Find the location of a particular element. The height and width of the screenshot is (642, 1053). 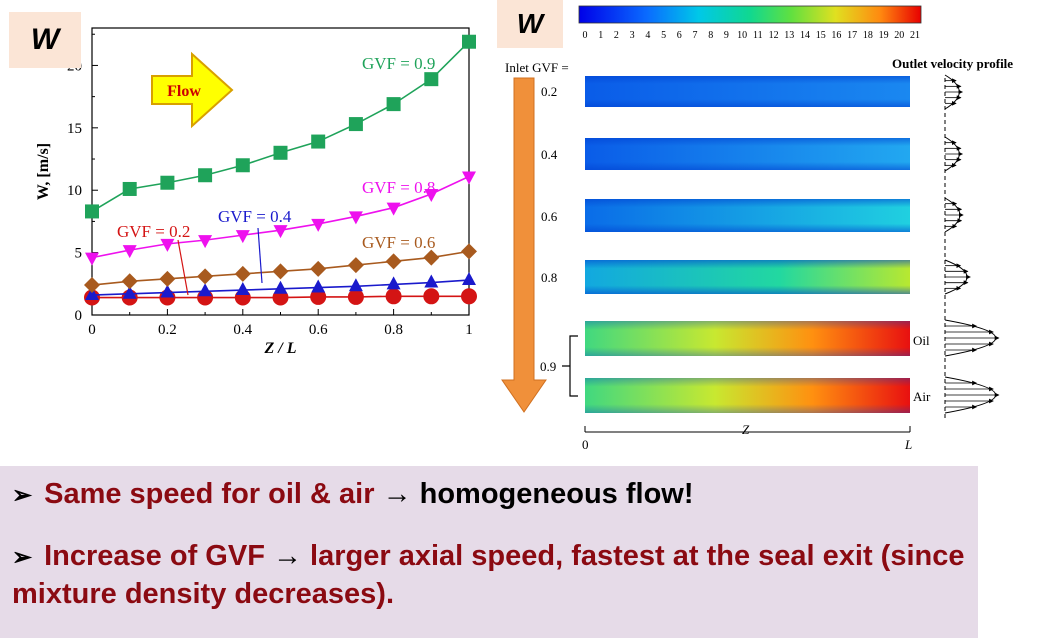

colorbar-tick-label: 15 is located at coordinates (821, 35).